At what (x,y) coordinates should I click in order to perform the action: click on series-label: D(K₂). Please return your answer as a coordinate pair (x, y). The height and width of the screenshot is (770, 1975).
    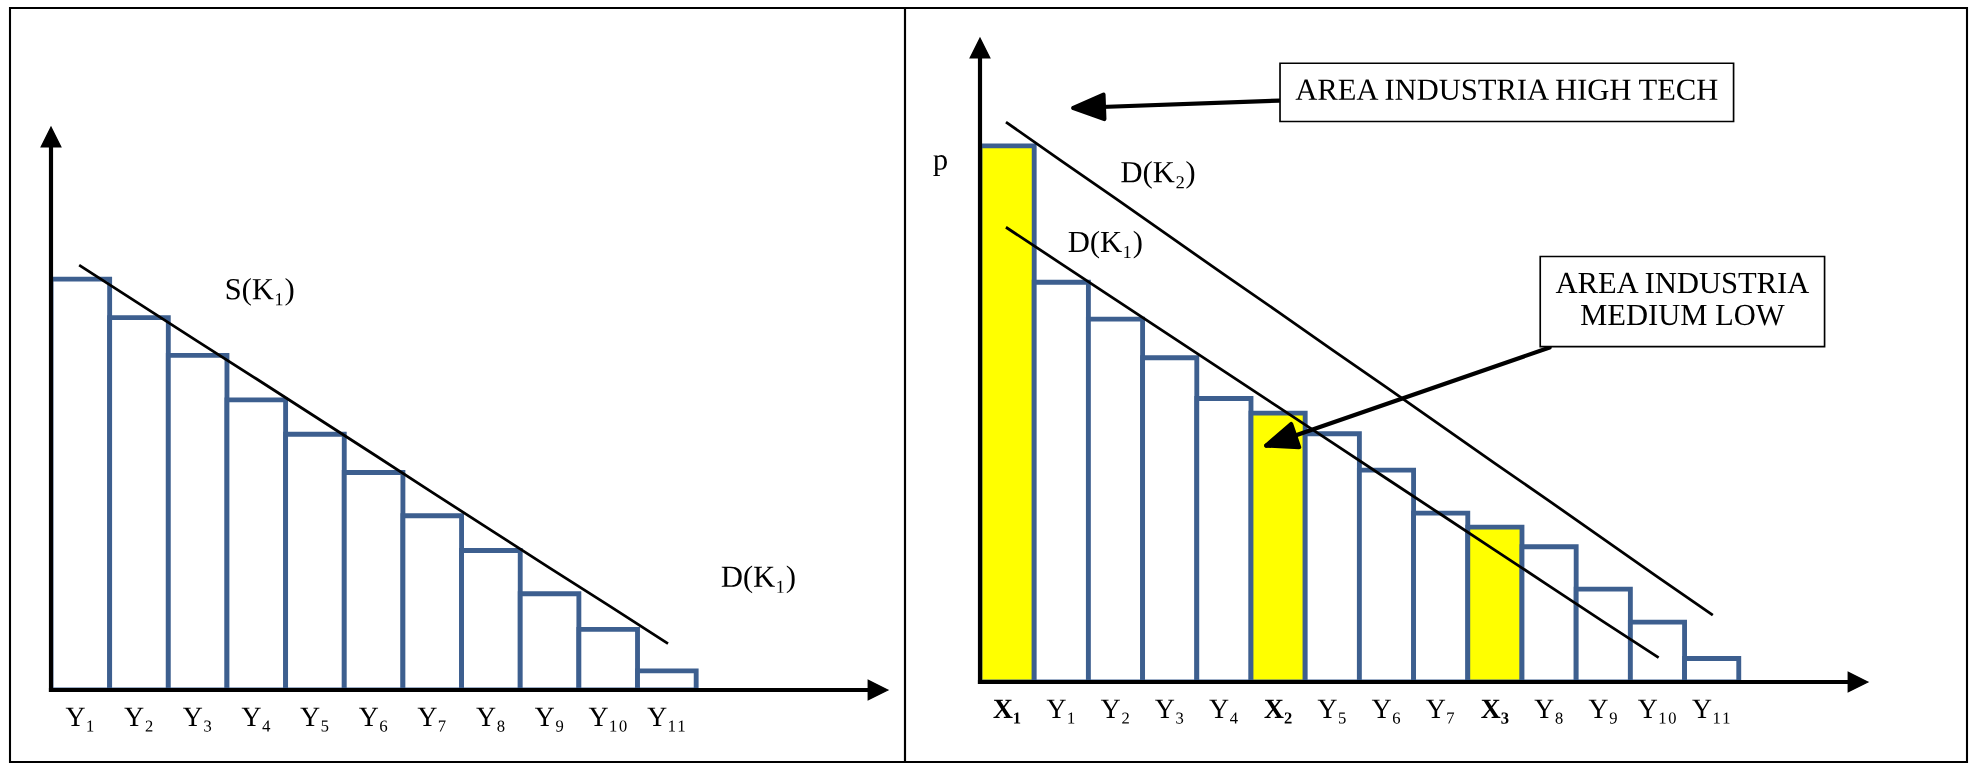
    Looking at the image, I should click on (1158, 174).